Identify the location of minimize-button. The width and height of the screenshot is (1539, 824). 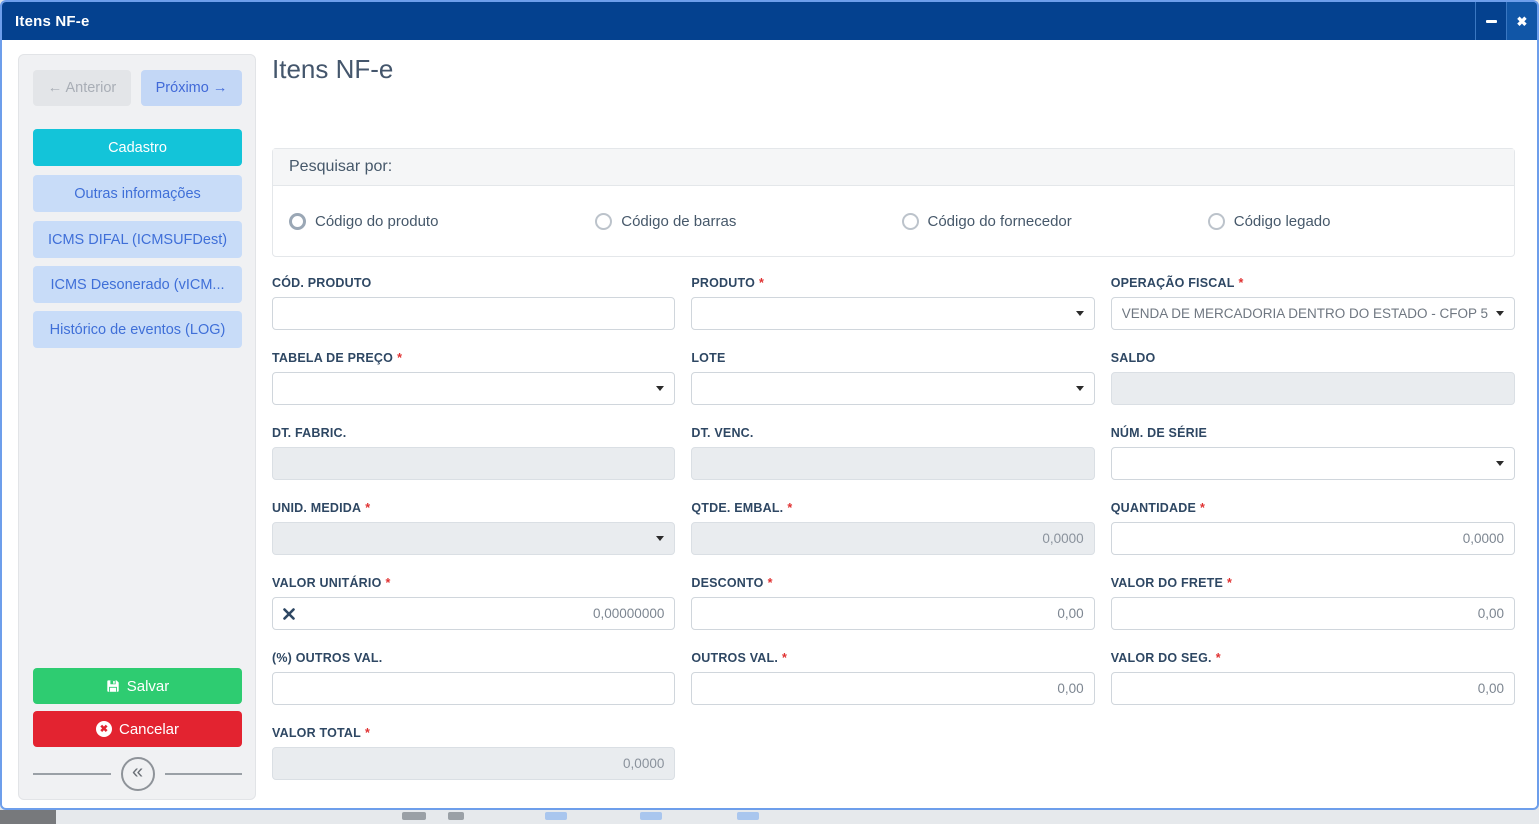
(1490, 21).